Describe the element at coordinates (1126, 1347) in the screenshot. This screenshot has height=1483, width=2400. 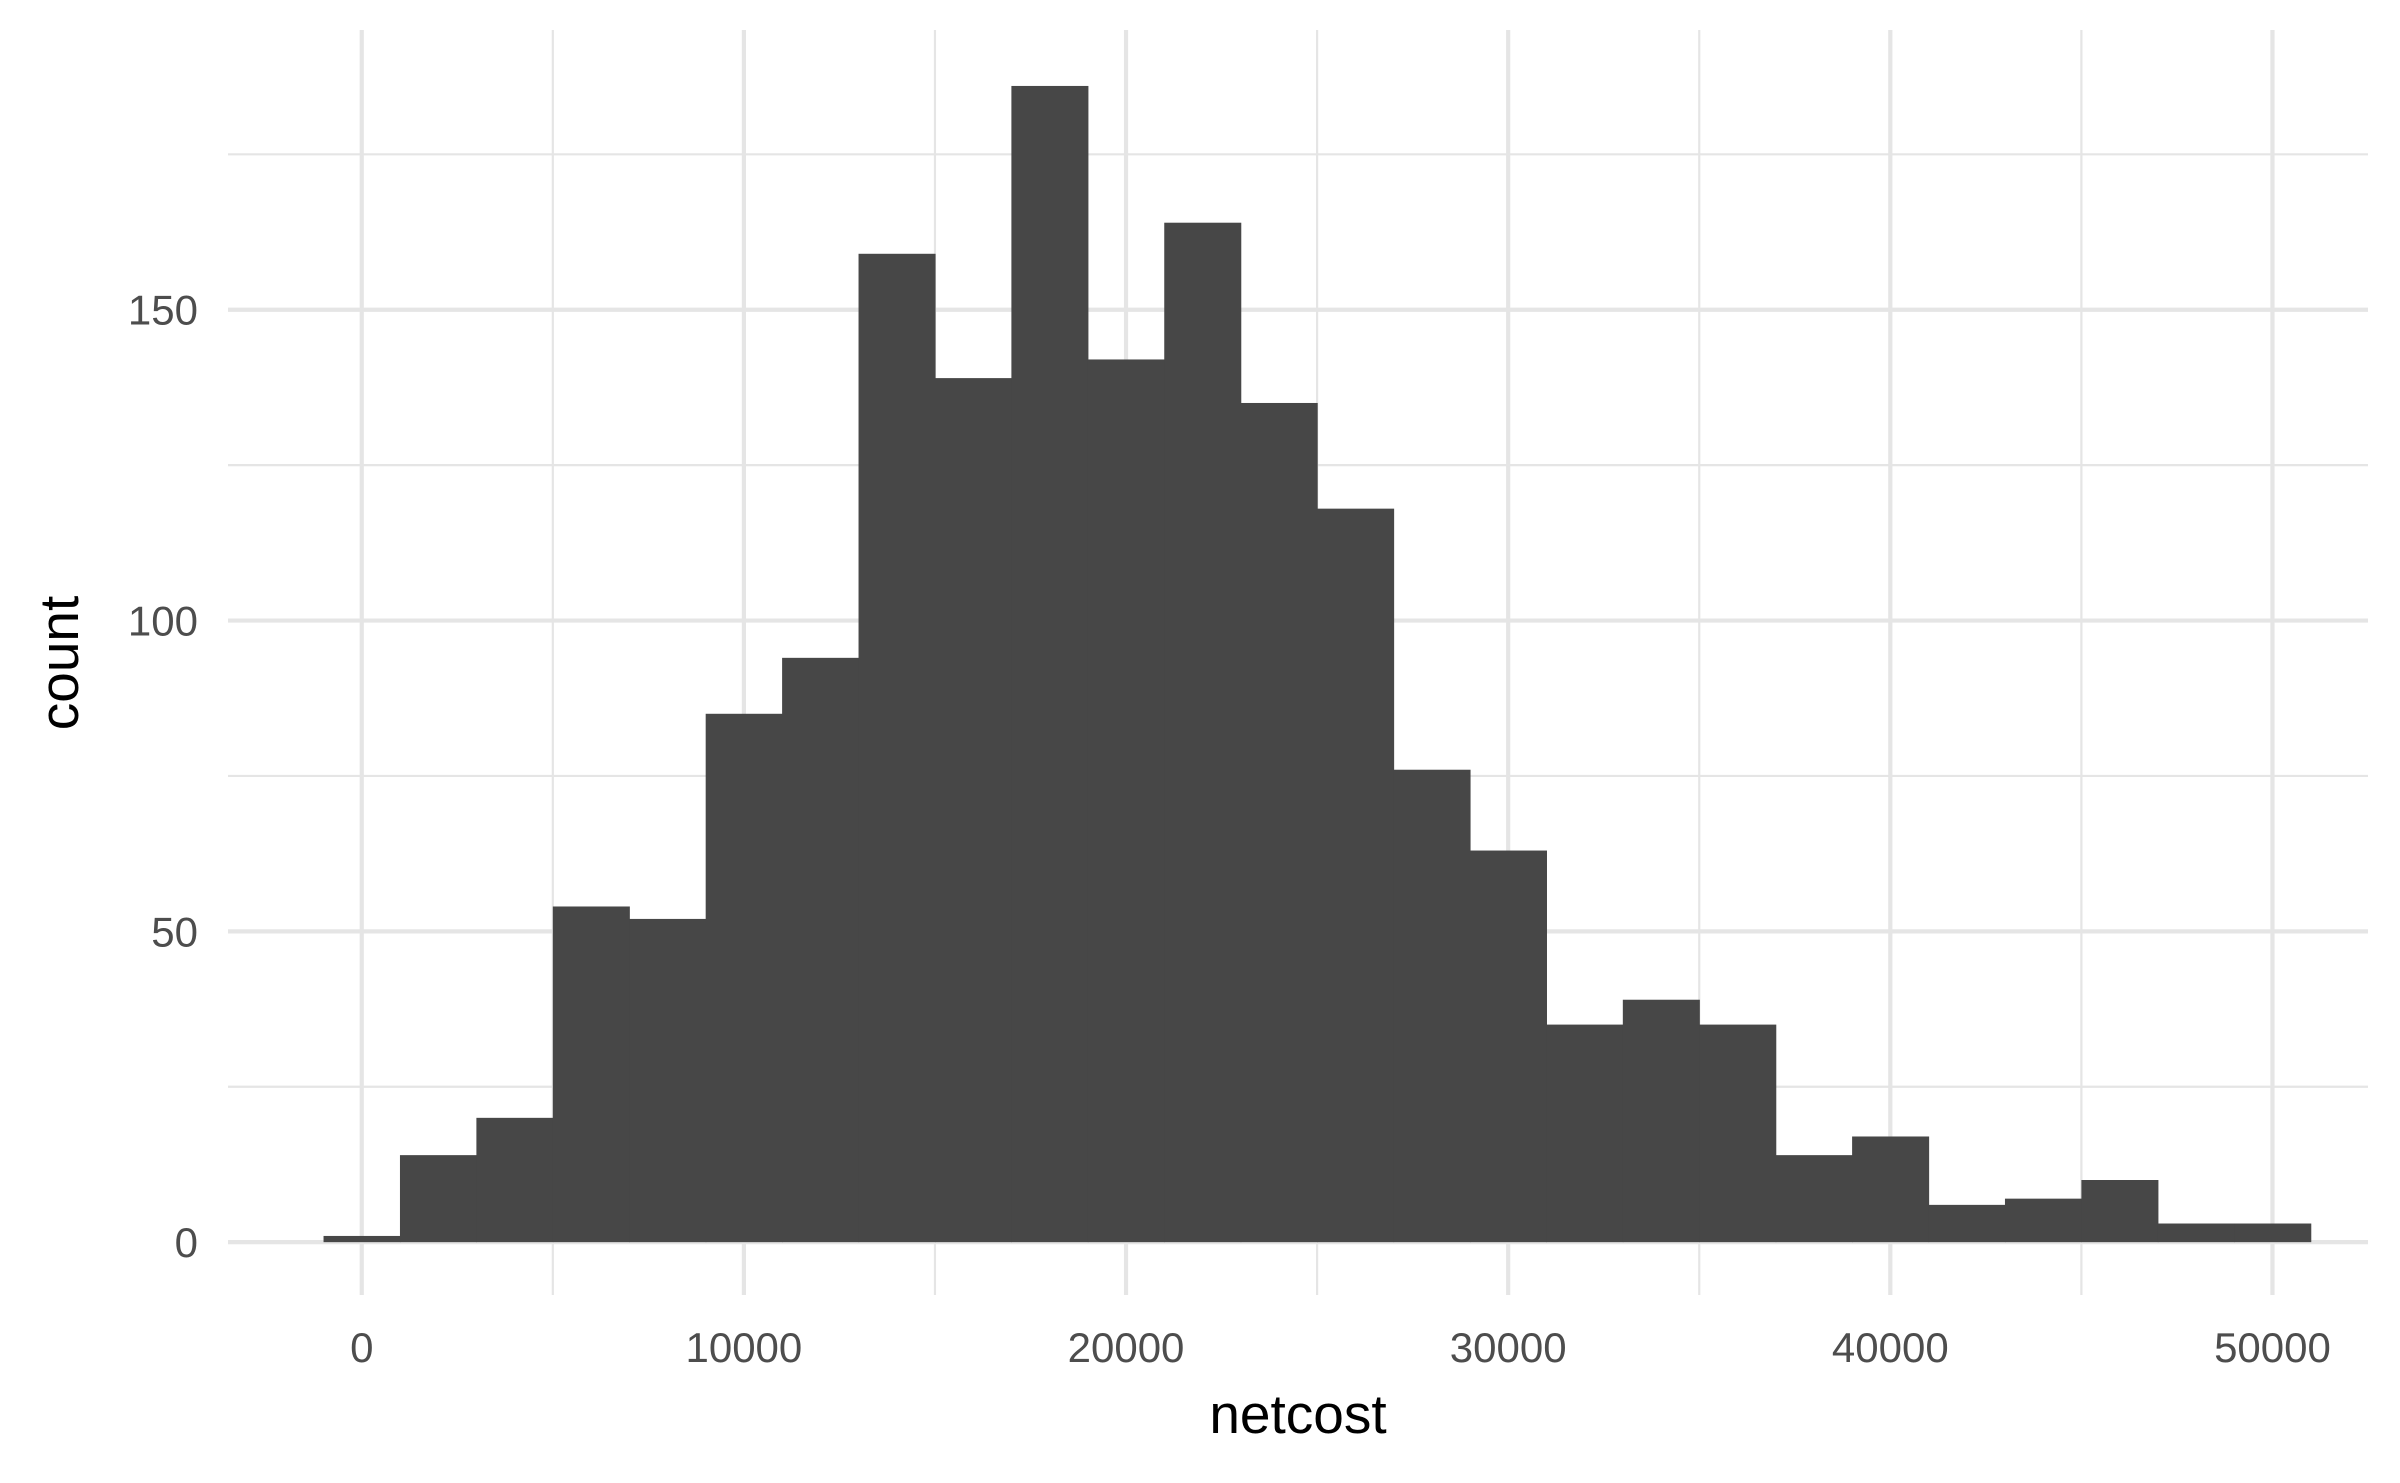
I see `x-tick-label: 20000` at that location.